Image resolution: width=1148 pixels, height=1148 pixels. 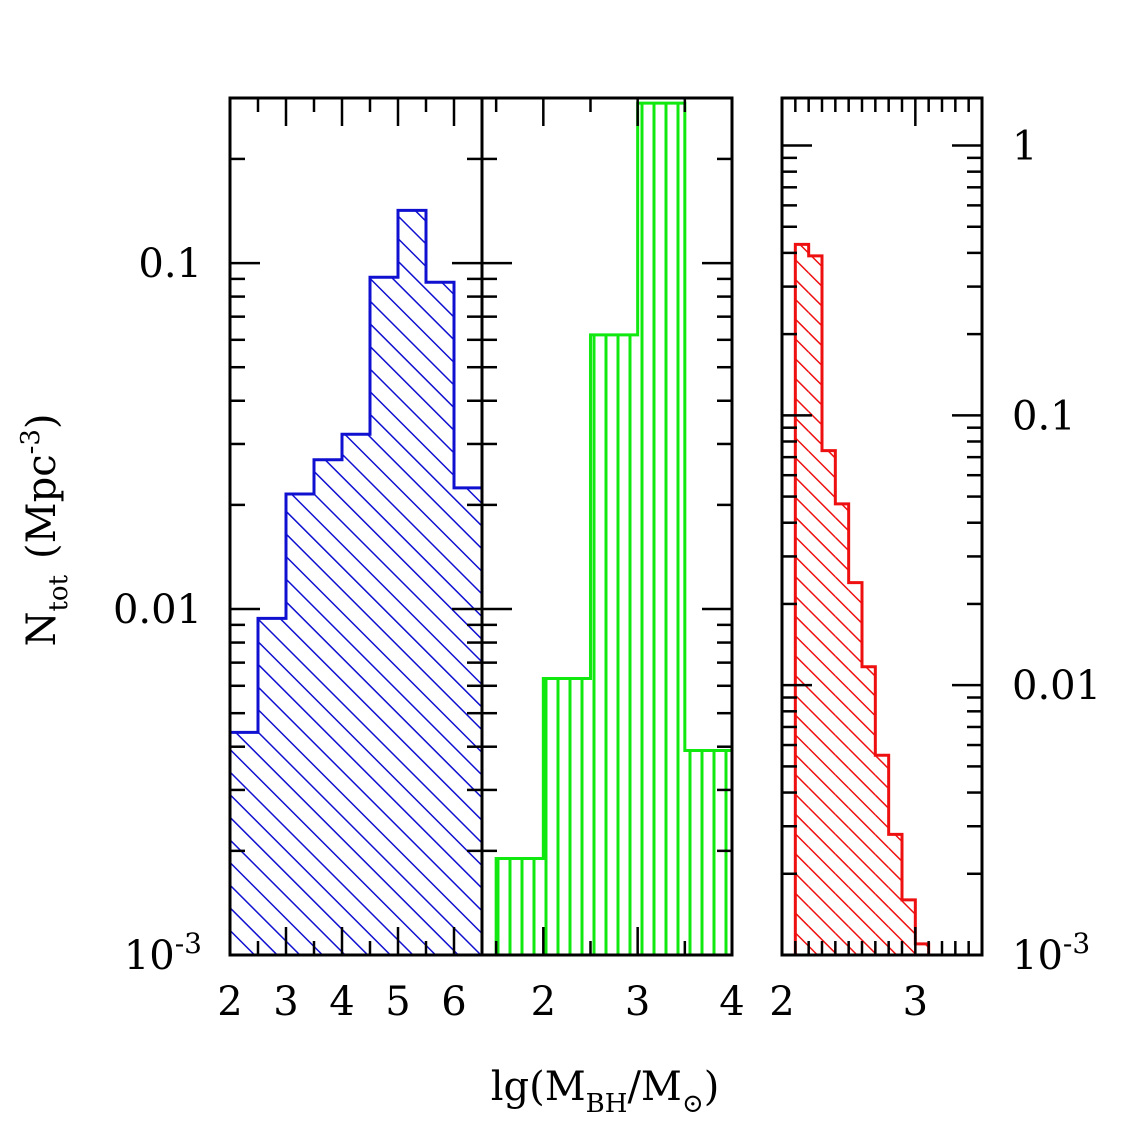 I want to click on x-axis-label: lg(MBH/M⊙), so click(x=605, y=1091).